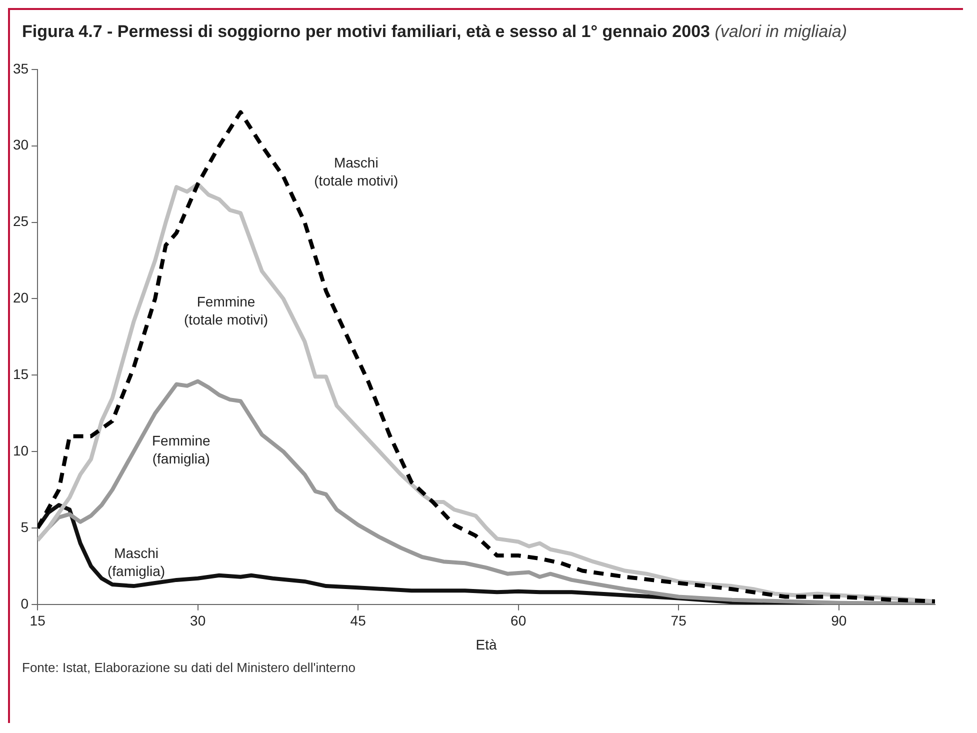 Image resolution: width=977 pixels, height=733 pixels. What do you see at coordinates (839, 620) in the screenshot?
I see `x-tick-label: 90` at bounding box center [839, 620].